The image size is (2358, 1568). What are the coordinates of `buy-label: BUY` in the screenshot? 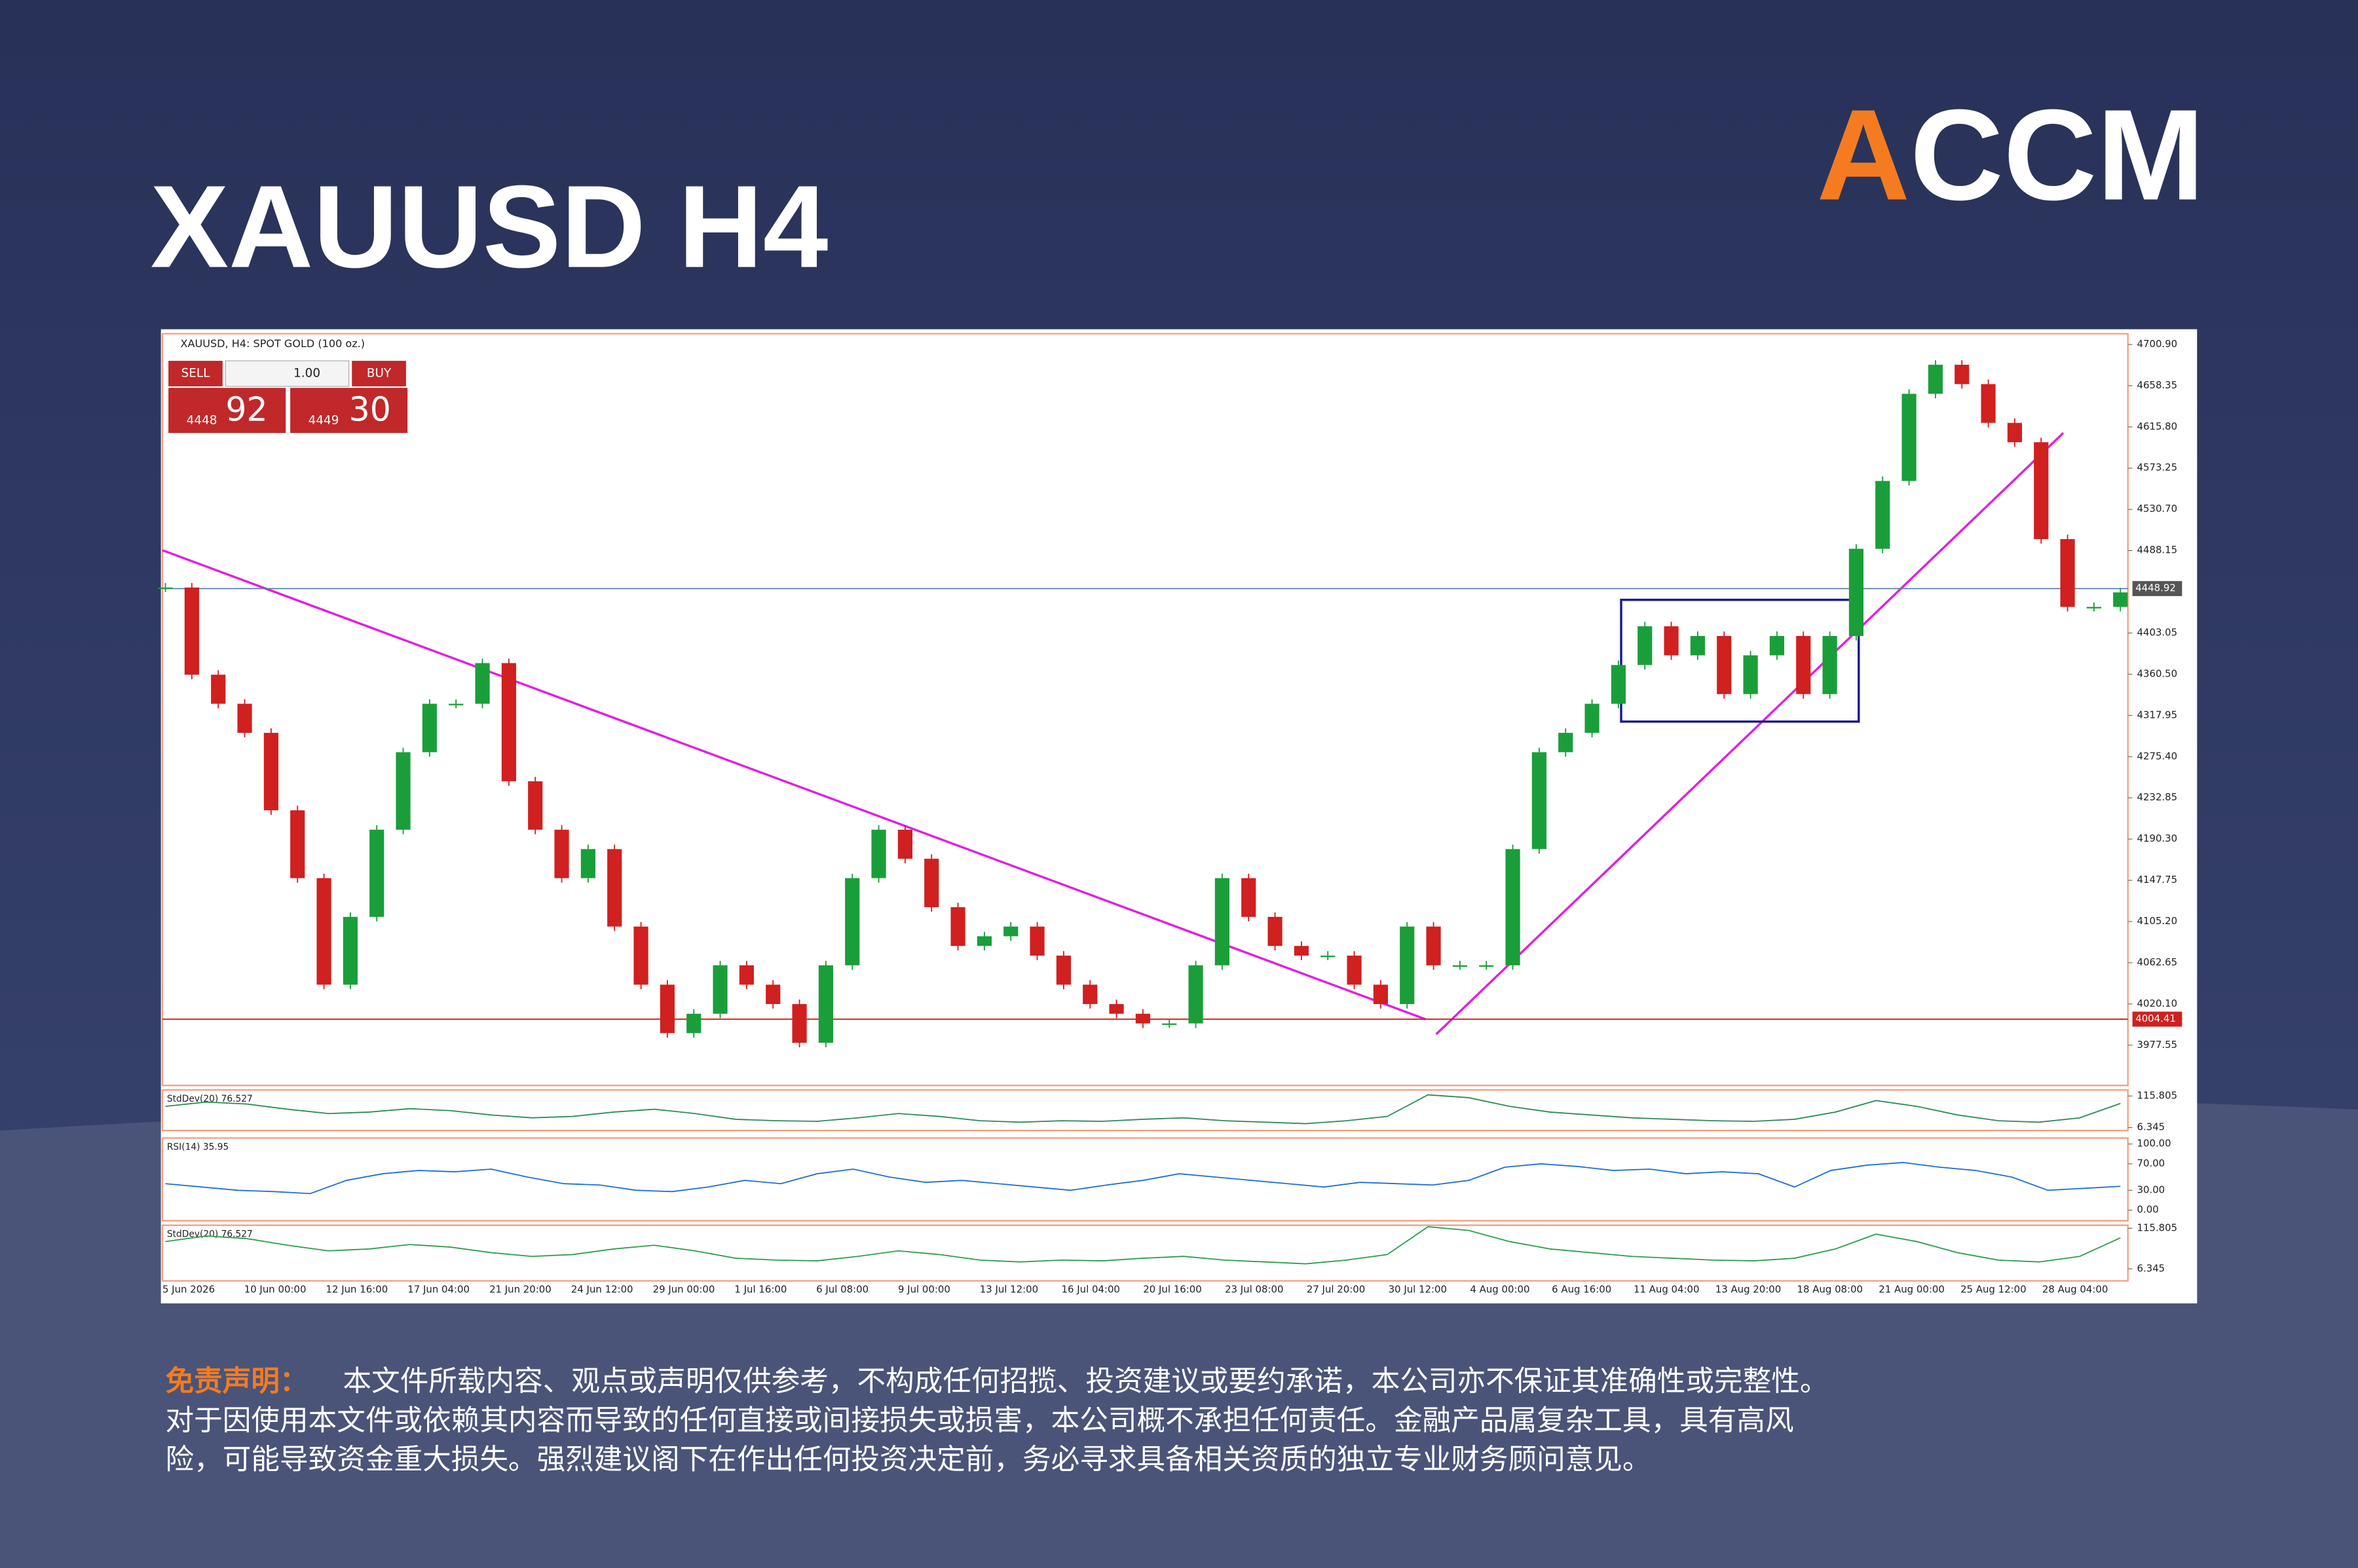 It's located at (380, 373).